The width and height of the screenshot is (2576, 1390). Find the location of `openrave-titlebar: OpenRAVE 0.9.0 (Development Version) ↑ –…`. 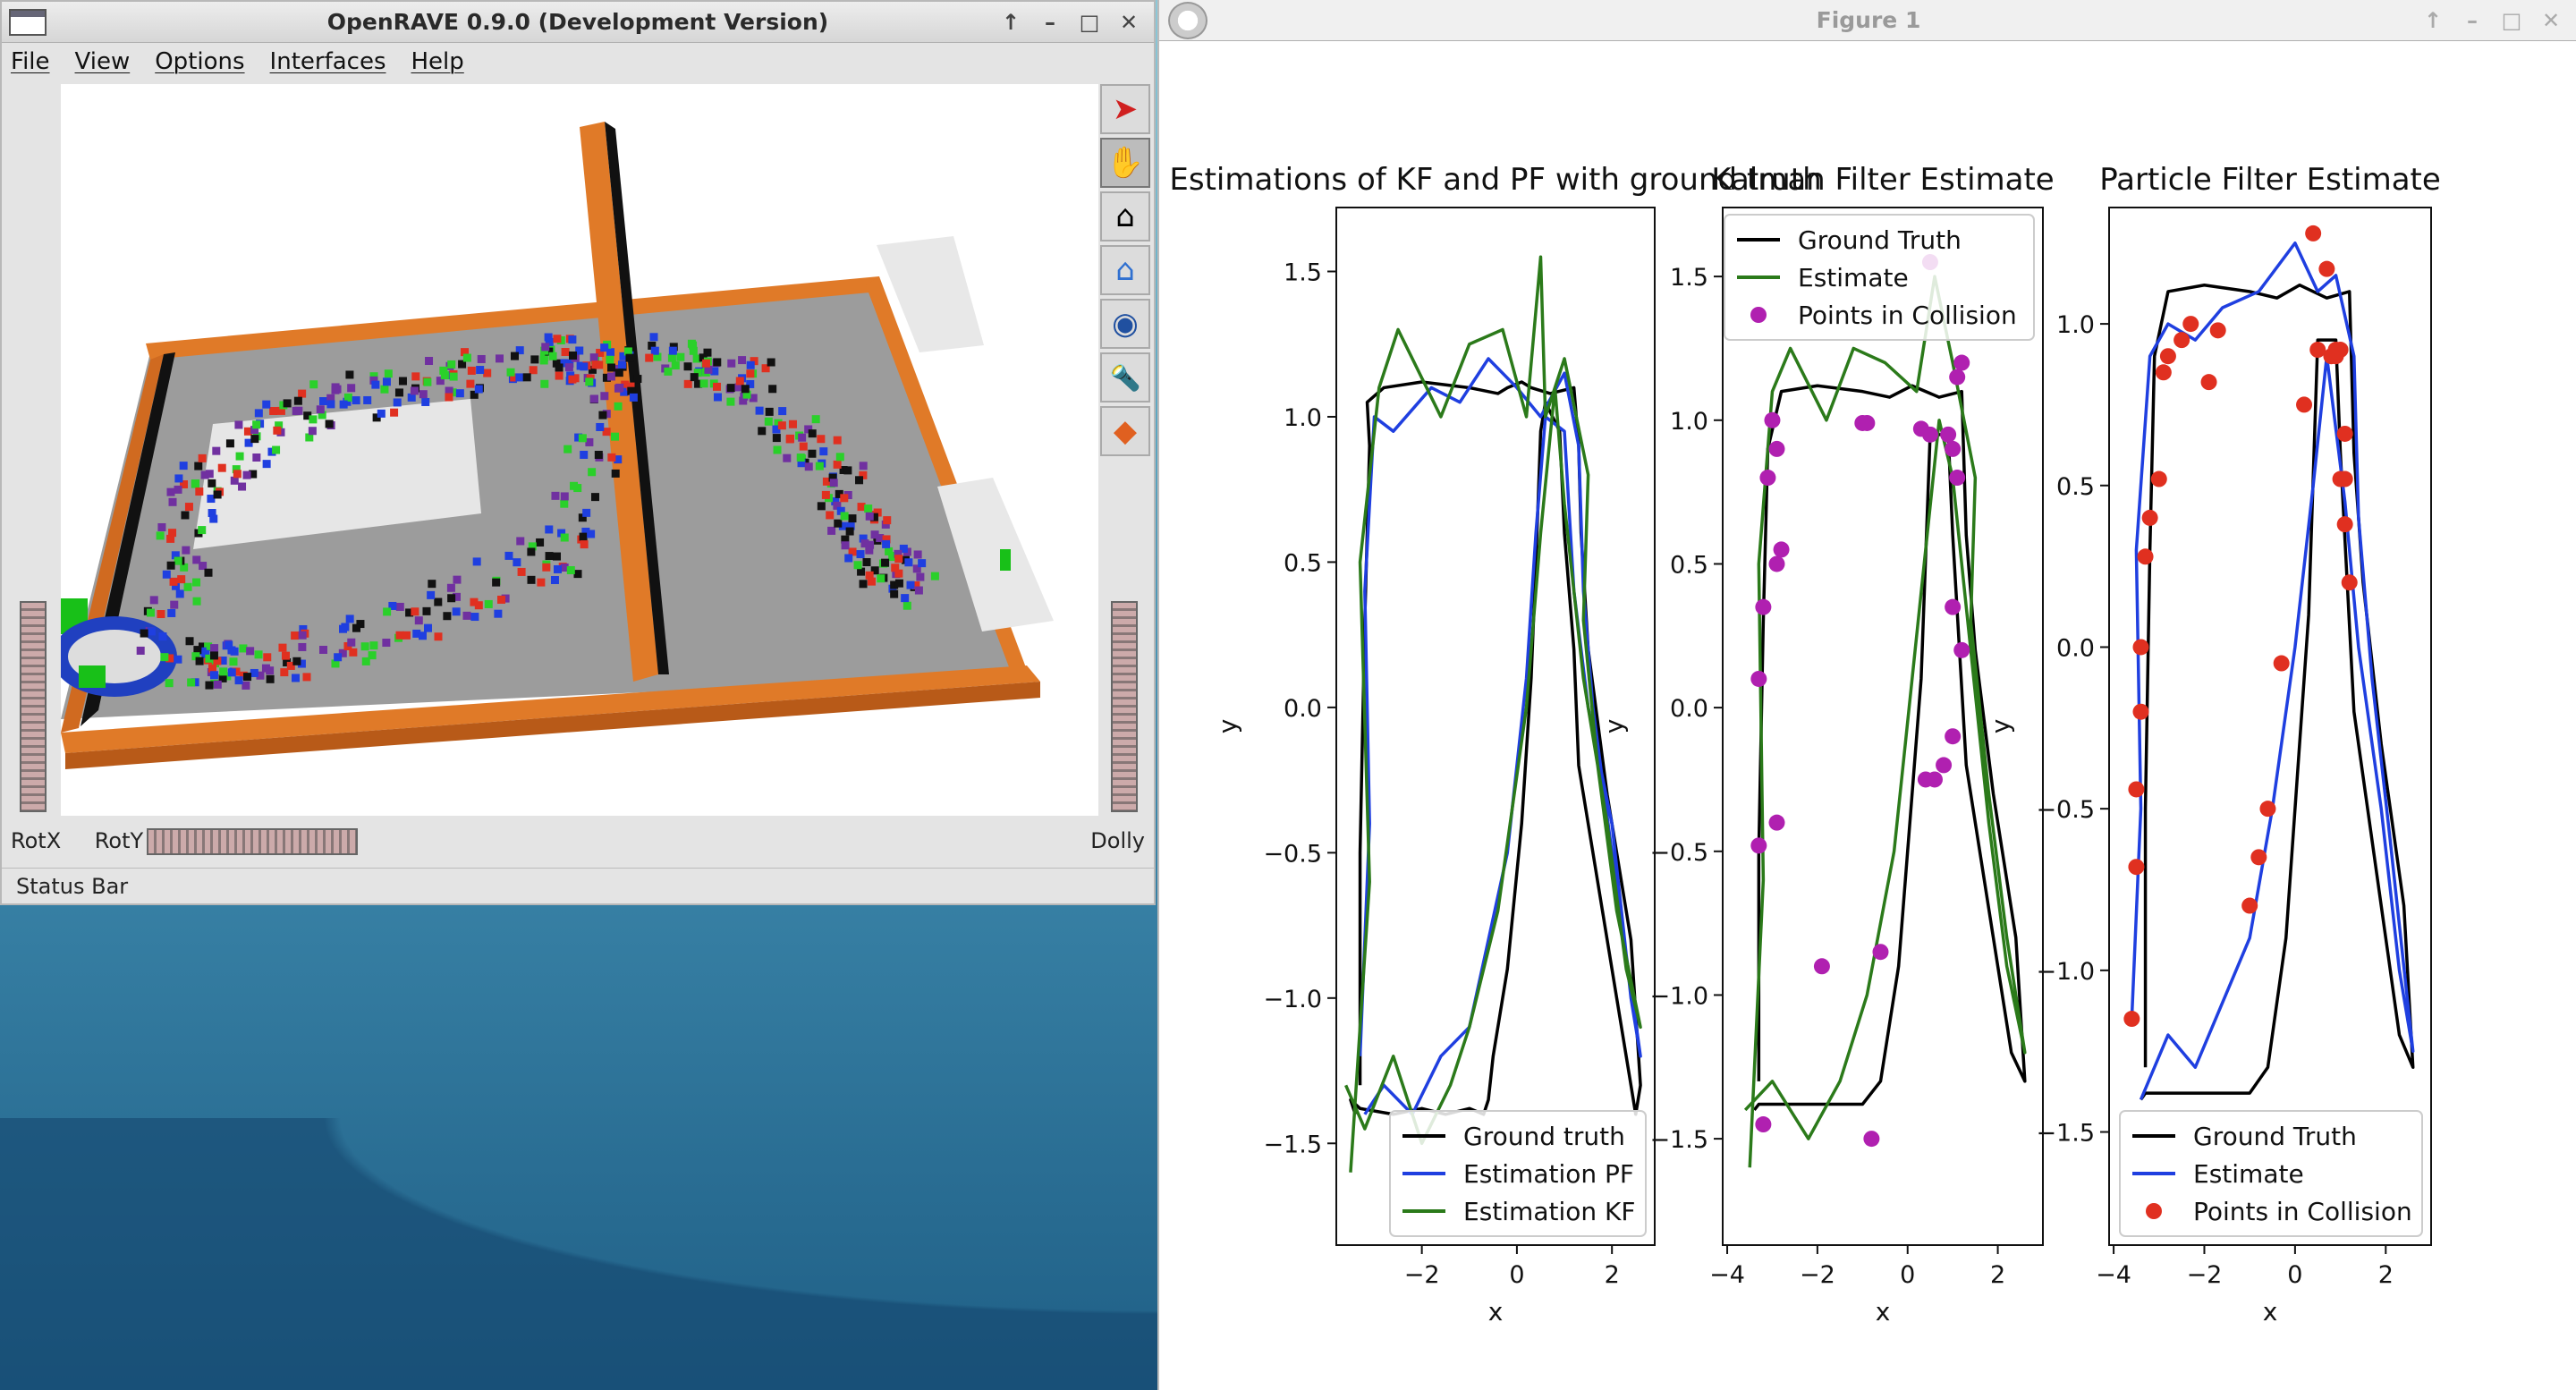

openrave-titlebar: OpenRAVE 0.9.0 (Development Version) ↑ –… is located at coordinates (578, 22).